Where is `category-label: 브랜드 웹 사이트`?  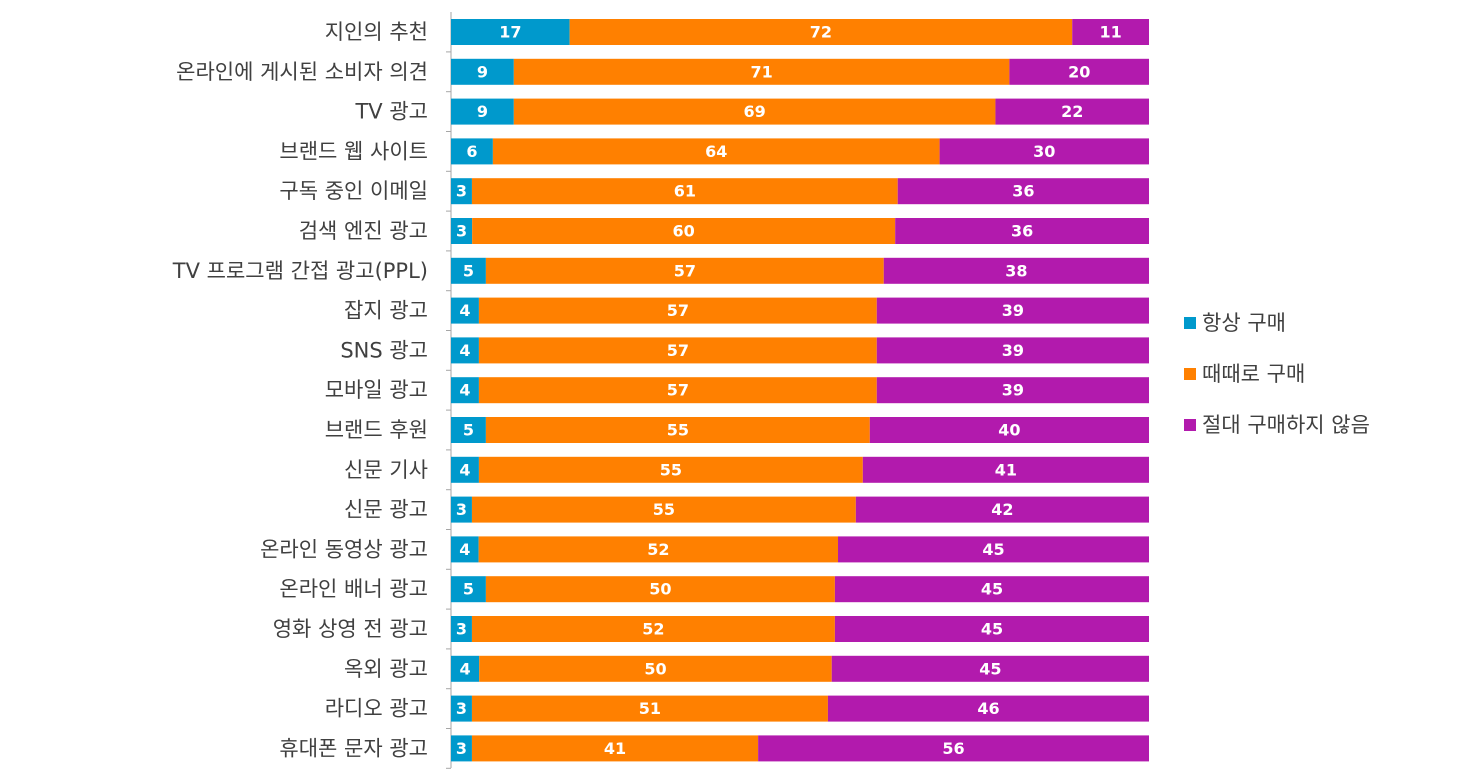 category-label: 브랜드 웹 사이트 is located at coordinates (353, 151).